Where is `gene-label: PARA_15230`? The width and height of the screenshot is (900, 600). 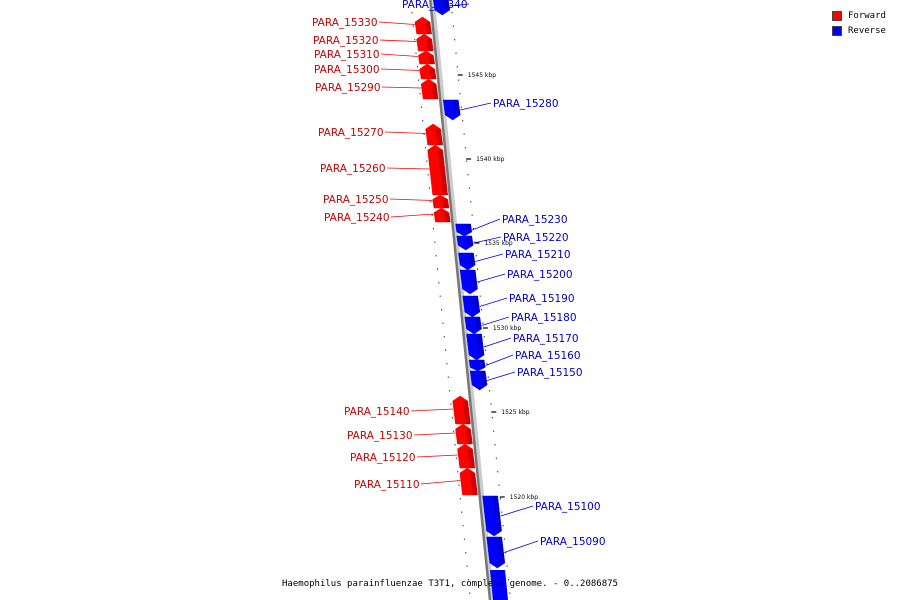
gene-label: PARA_15230 is located at coordinates (535, 220).